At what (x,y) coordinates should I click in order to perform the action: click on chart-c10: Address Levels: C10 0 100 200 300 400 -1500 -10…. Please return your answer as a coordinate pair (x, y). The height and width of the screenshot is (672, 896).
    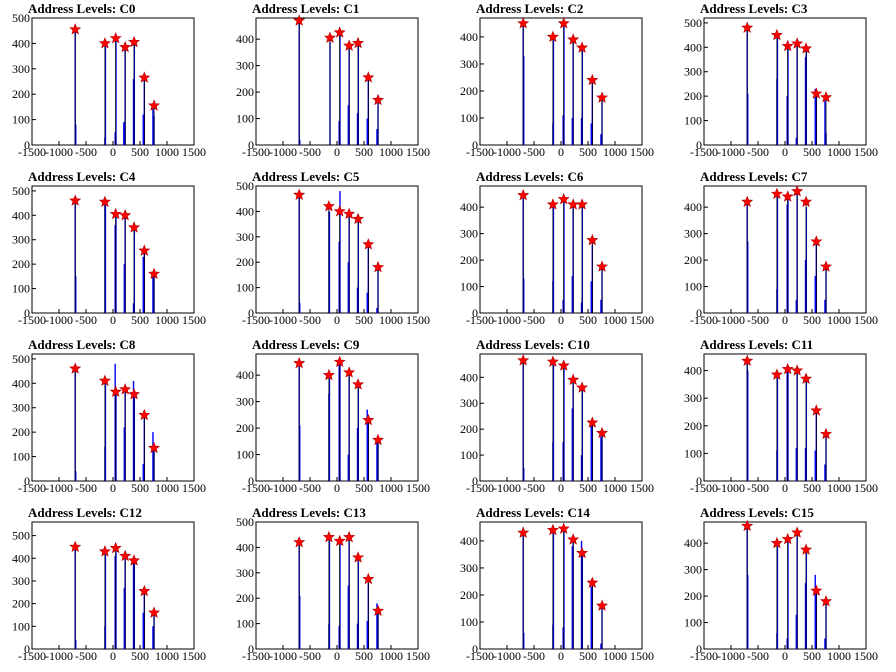
    Looking at the image, I should click on (557, 416).